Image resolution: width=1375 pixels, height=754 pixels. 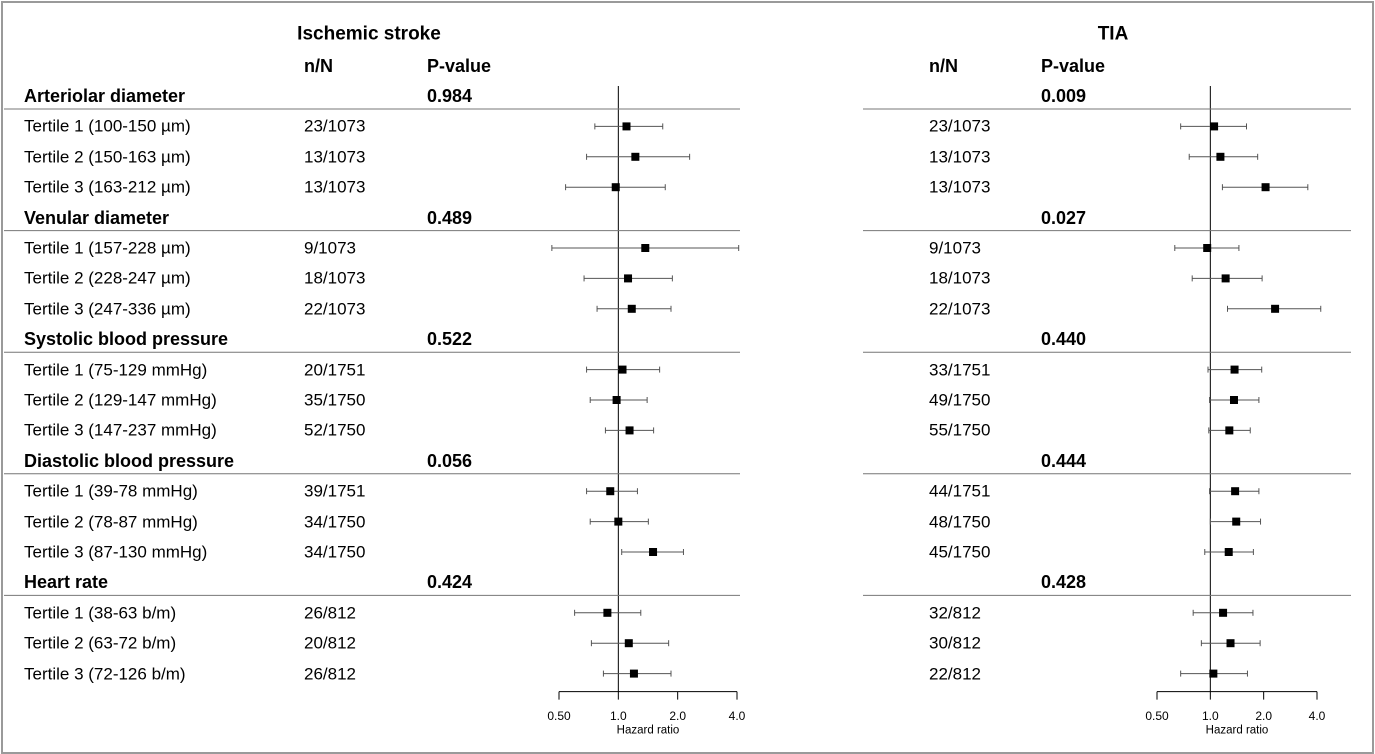 I want to click on row-n: 33/1751, so click(x=960, y=370).